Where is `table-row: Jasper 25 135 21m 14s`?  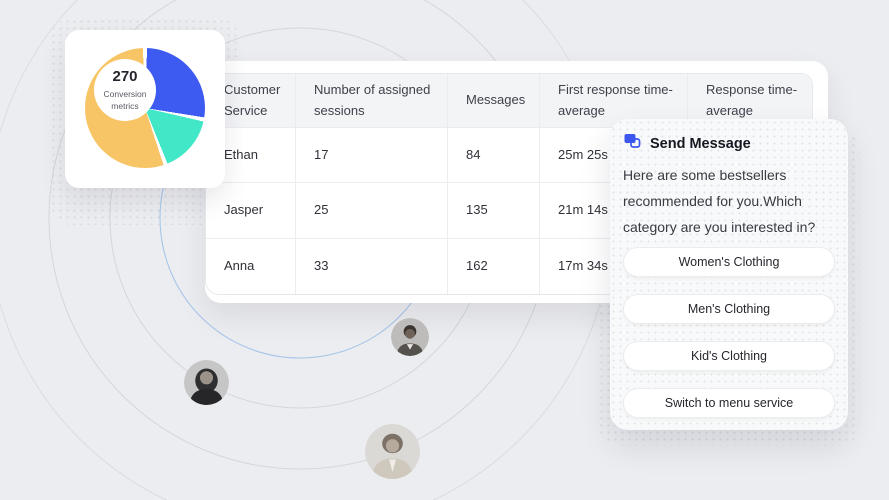 table-row: Jasper 25 135 21m 14s is located at coordinates (509, 211).